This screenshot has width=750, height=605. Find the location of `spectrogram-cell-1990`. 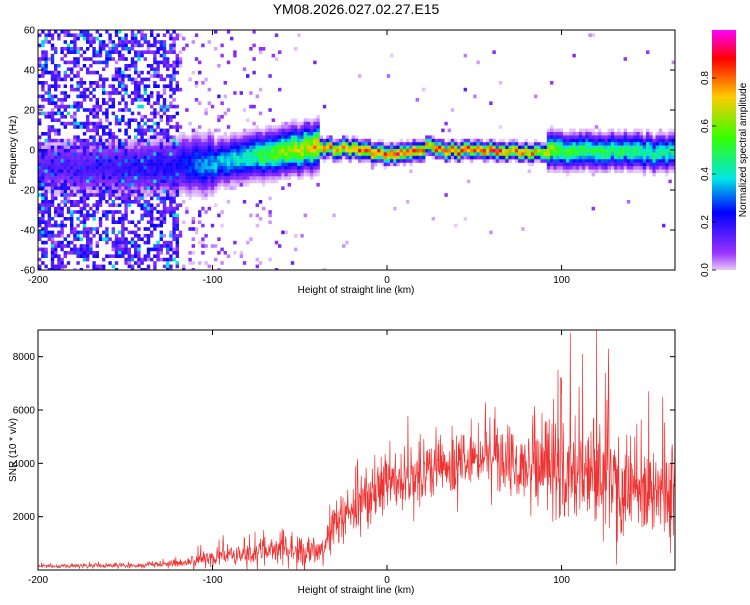

spectrogram-cell-1990 is located at coordinates (177, 106).